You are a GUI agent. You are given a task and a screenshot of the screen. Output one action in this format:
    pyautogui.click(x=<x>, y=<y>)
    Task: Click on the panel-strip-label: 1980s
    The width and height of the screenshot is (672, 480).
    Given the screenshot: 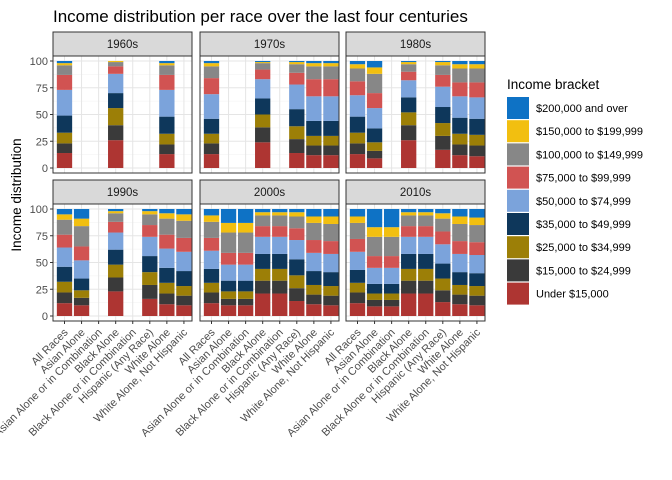 What is the action you would take?
    pyautogui.click(x=416, y=45)
    